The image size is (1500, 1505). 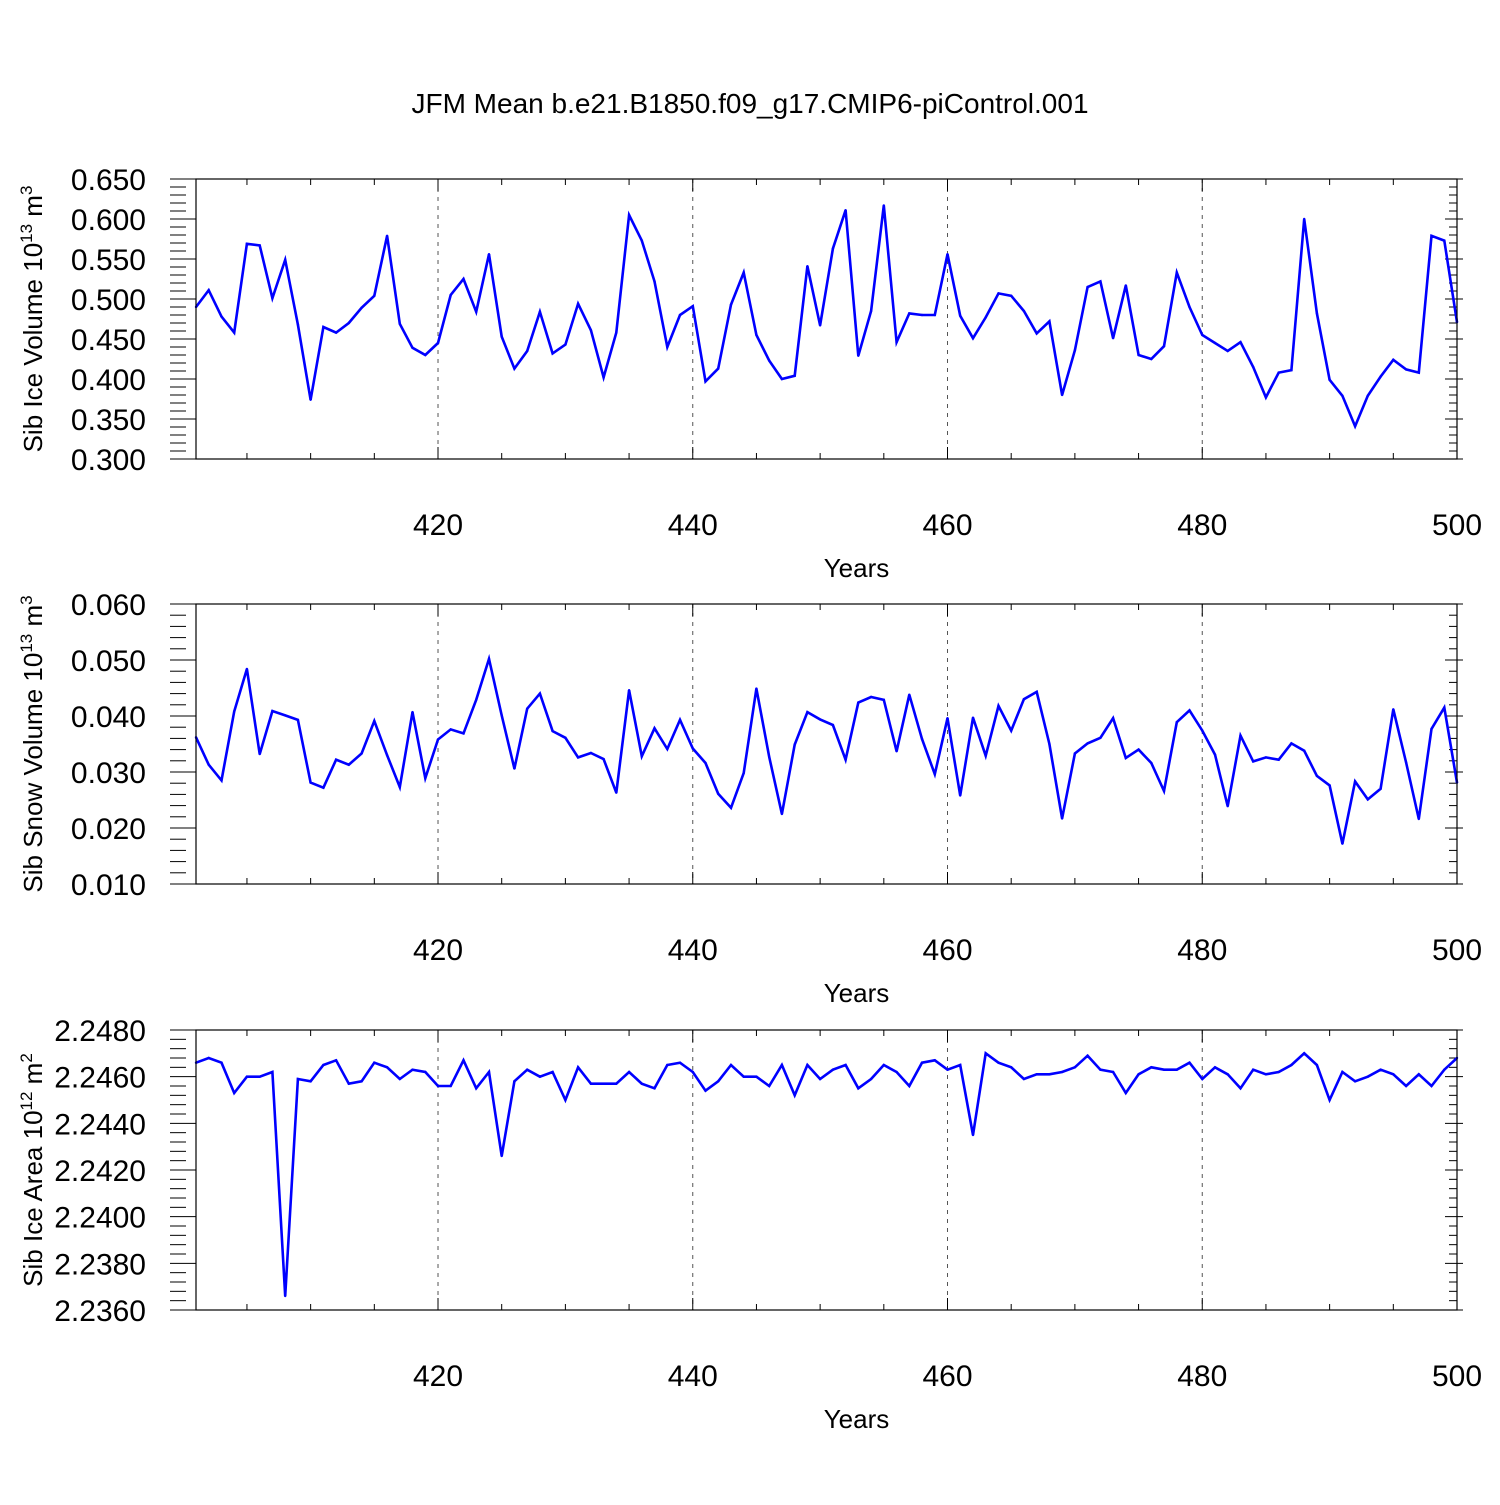 What do you see at coordinates (32, 319) in the screenshot?
I see `y-axis-label: Sib Ice Volume 1013 m3` at bounding box center [32, 319].